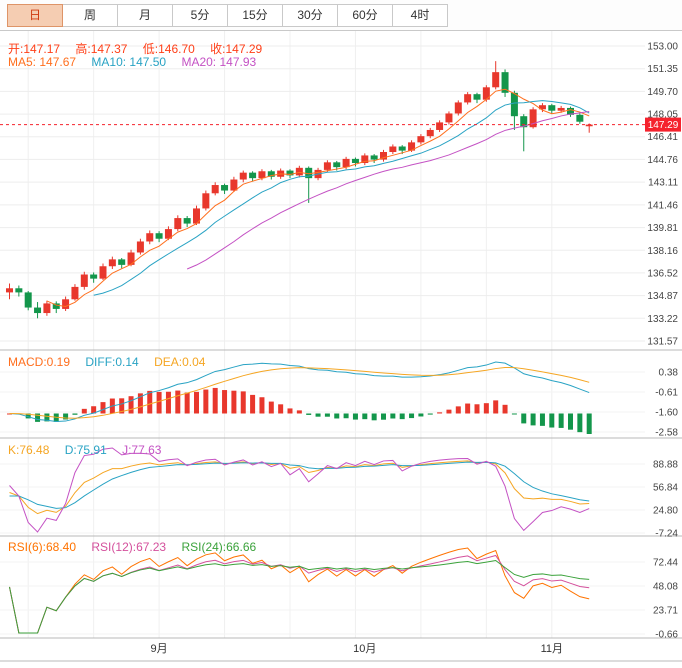 The height and width of the screenshot is (668, 682). I want to click on svg-text: 134.87, so click(662, 296).